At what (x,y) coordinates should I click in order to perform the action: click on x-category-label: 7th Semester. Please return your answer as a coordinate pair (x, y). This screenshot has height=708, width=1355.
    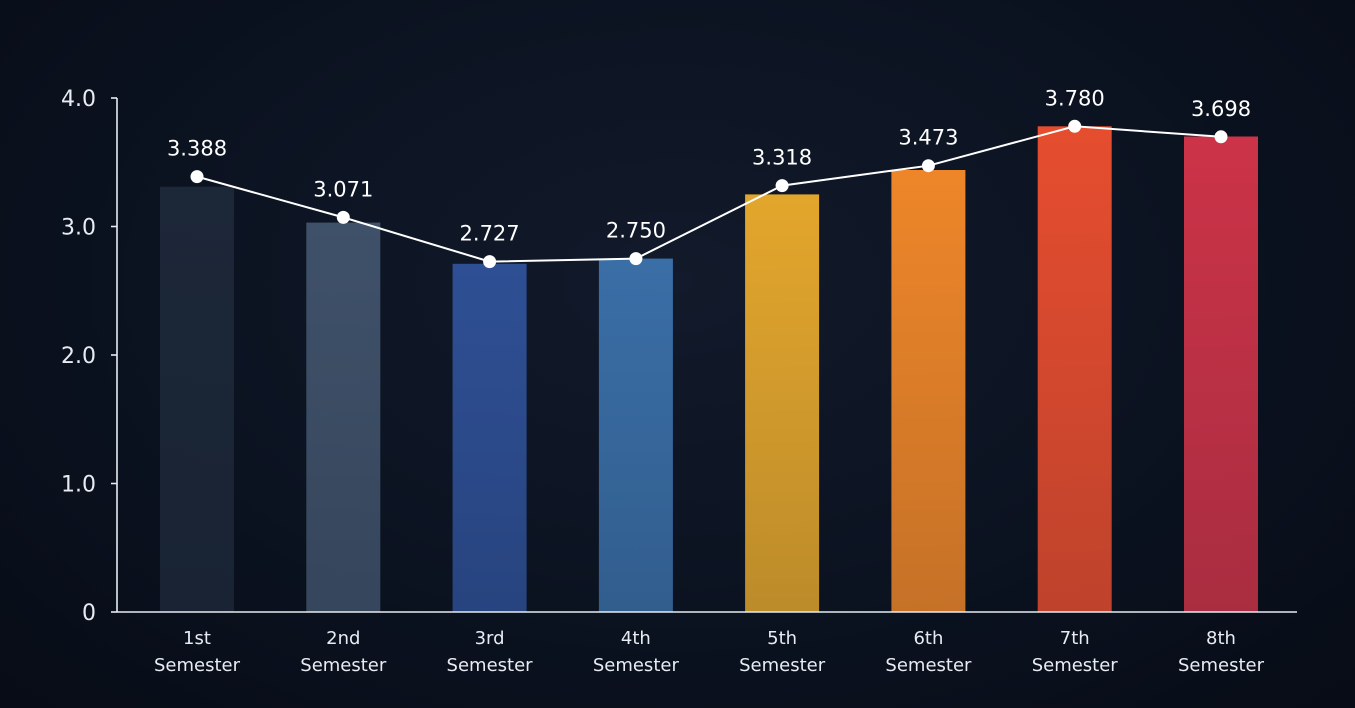
    Looking at the image, I should click on (1075, 652).